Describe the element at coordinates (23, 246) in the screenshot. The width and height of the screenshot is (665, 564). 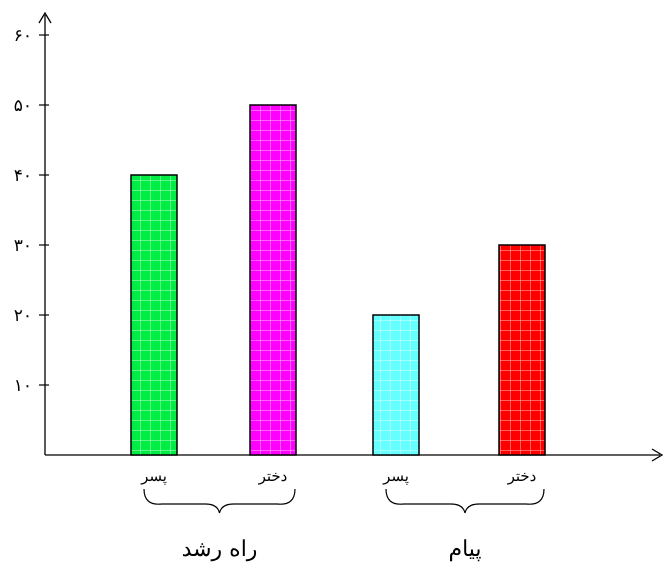
I see `y-tick-label: ۳۰` at that location.